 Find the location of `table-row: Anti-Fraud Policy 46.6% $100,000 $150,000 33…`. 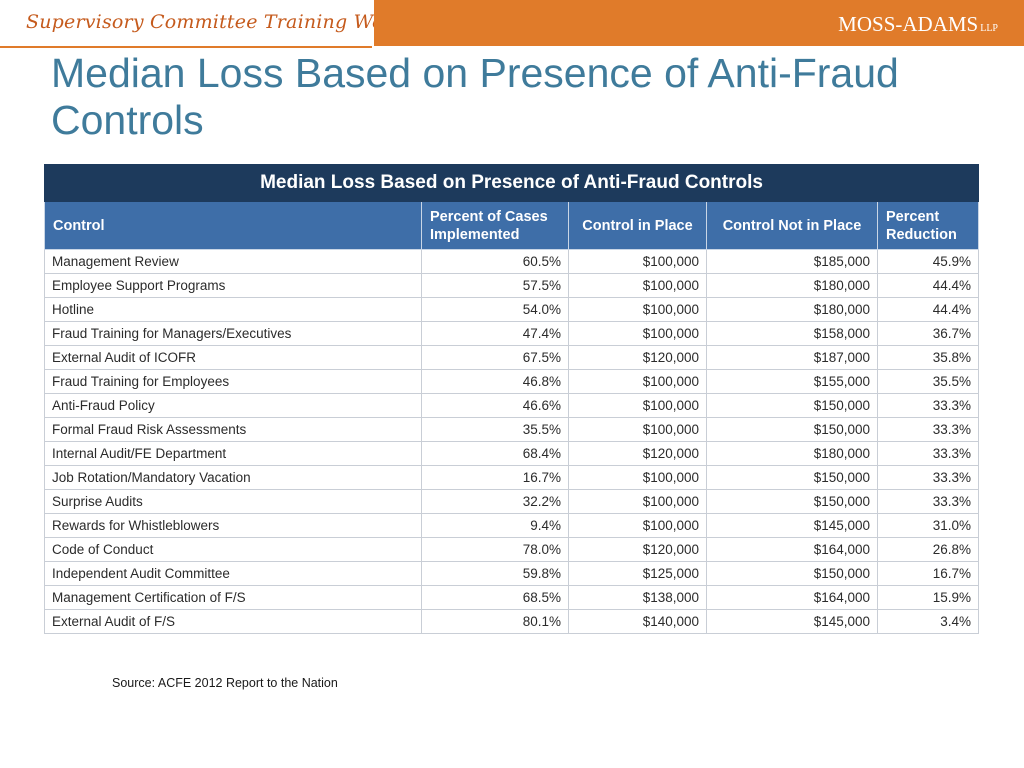

table-row: Anti-Fraud Policy 46.6% $100,000 $150,000 33… is located at coordinates (512, 405).